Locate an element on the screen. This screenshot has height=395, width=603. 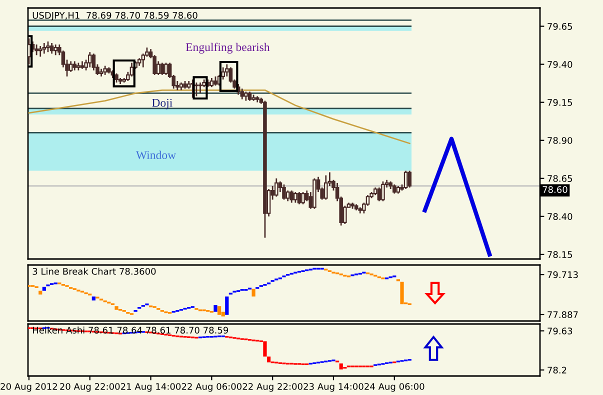
y-tick-label: 79.713 is located at coordinates (563, 274).